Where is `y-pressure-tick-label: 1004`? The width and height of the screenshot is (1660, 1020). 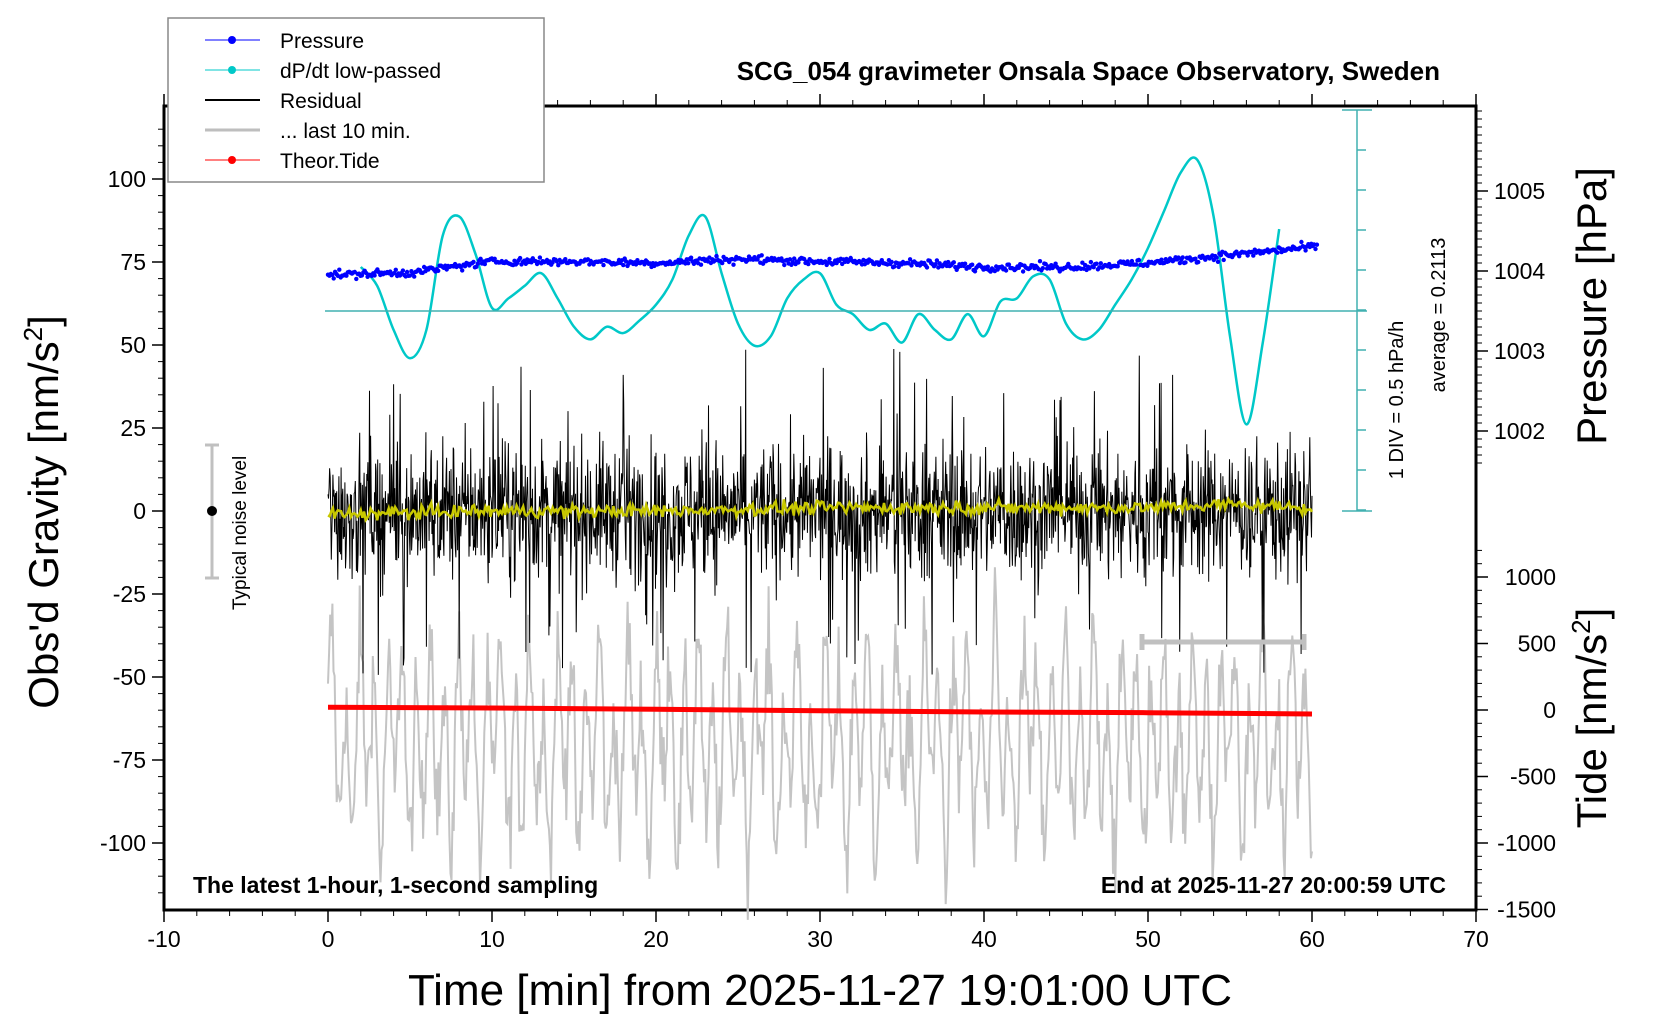 y-pressure-tick-label: 1004 is located at coordinates (1519, 271).